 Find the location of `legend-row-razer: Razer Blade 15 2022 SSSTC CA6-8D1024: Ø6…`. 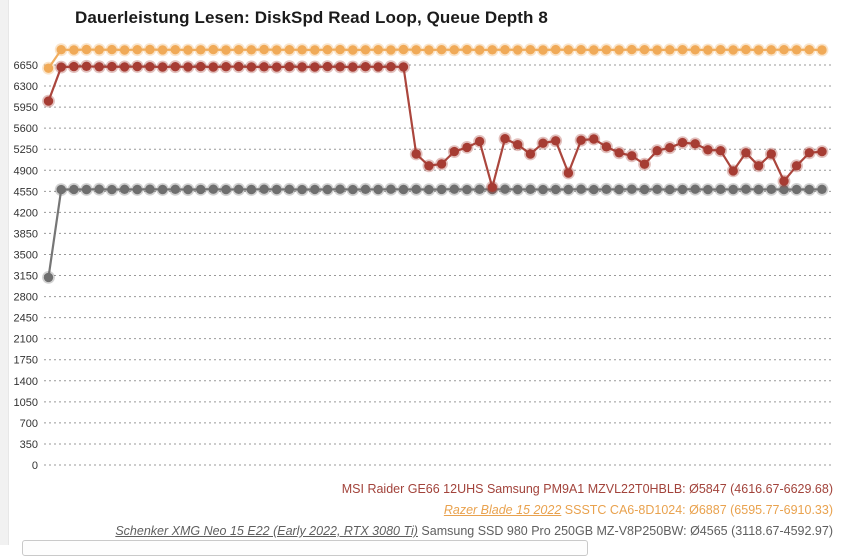

legend-row-razer: Razer Blade 15 2022 SSSTC CA6-8D1024: Ø6… is located at coordinates (443, 510).